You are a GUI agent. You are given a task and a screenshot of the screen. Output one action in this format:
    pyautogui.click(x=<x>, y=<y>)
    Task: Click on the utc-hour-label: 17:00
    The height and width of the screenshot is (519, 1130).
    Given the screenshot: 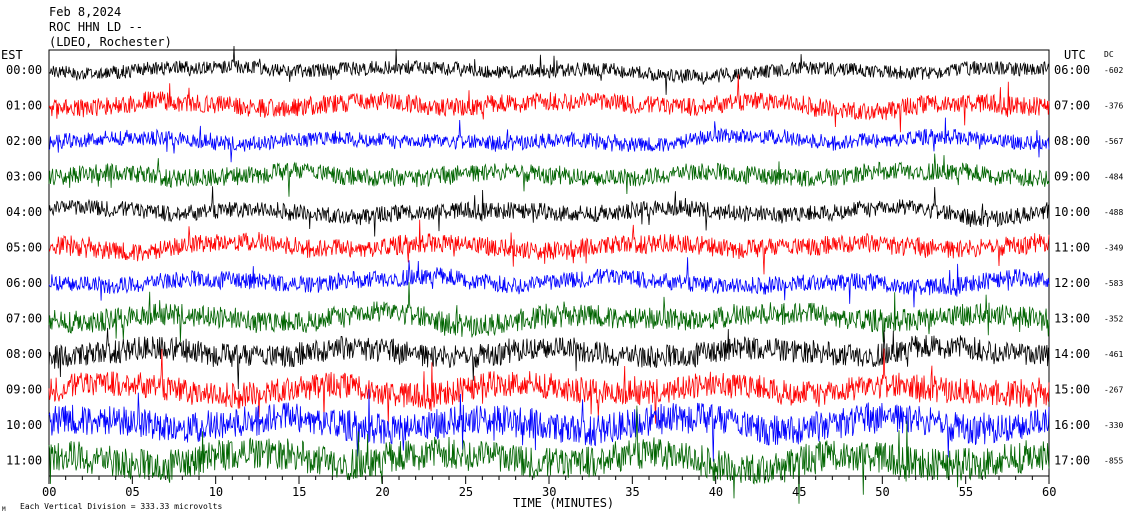 What is the action you would take?
    pyautogui.click(x=1072, y=461)
    